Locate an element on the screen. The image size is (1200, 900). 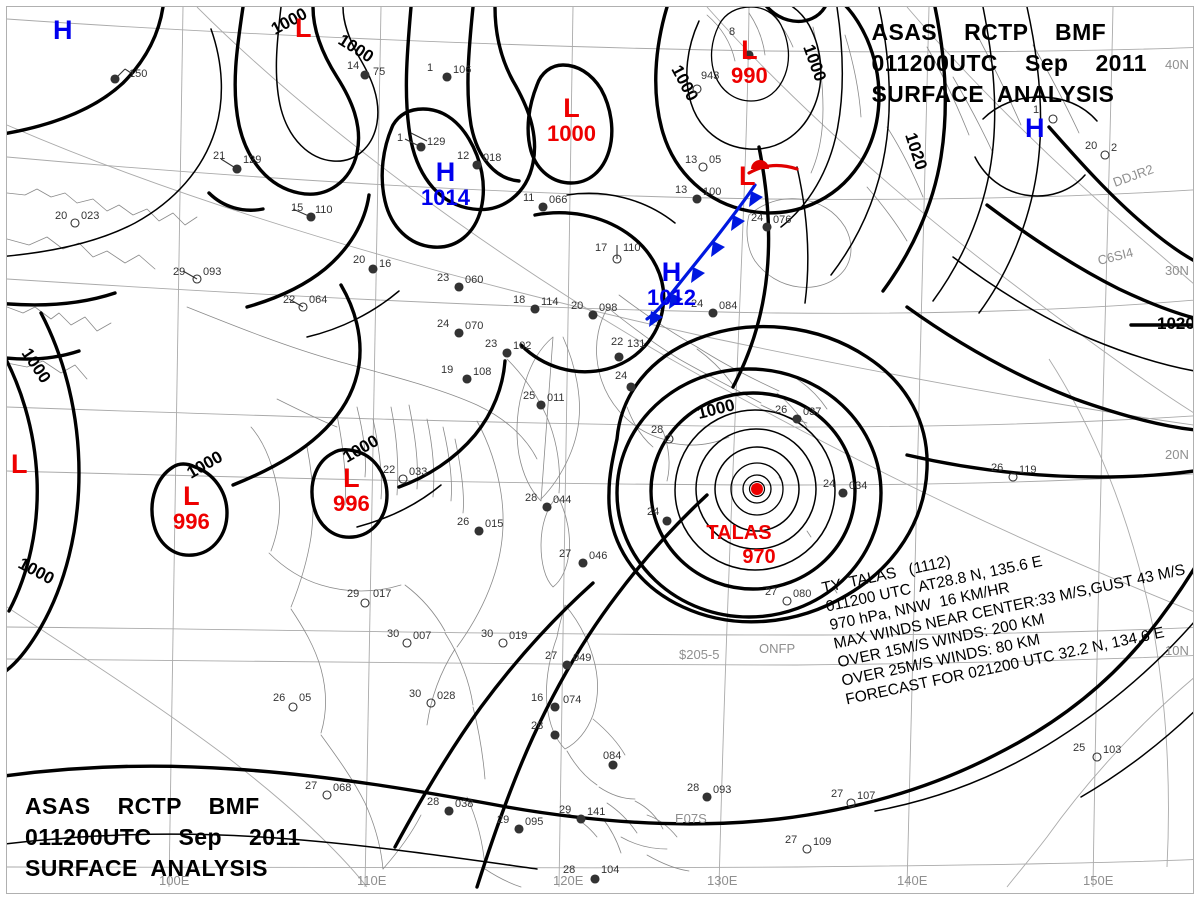
typhoon-name-block: TALAS 970 is located at coordinates (740, 545).